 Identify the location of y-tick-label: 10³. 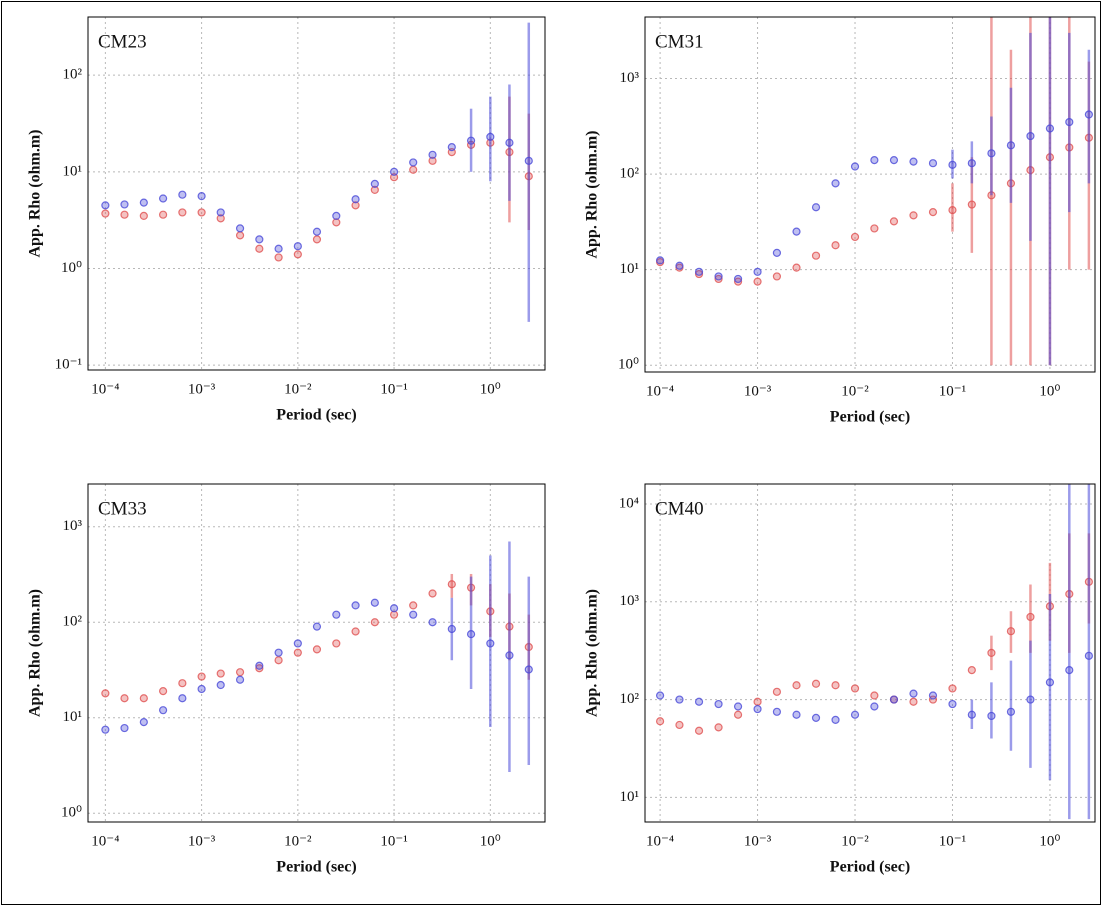
(630, 78).